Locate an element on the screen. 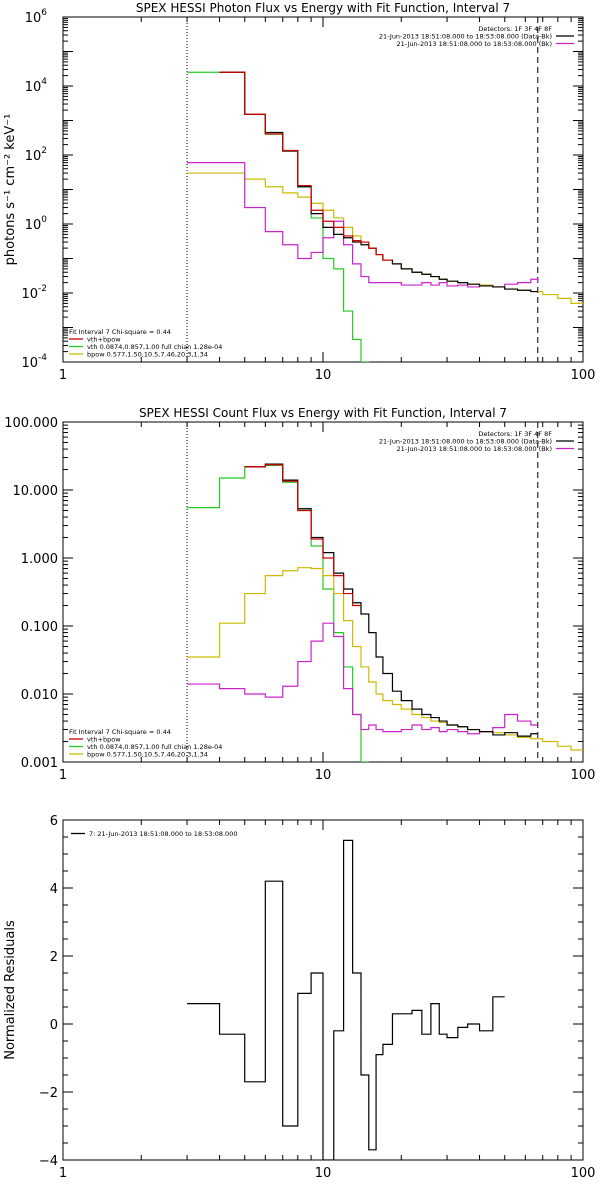 This screenshot has height=1200, width=600. y-tick-label: −2 is located at coordinates (48, 1093).